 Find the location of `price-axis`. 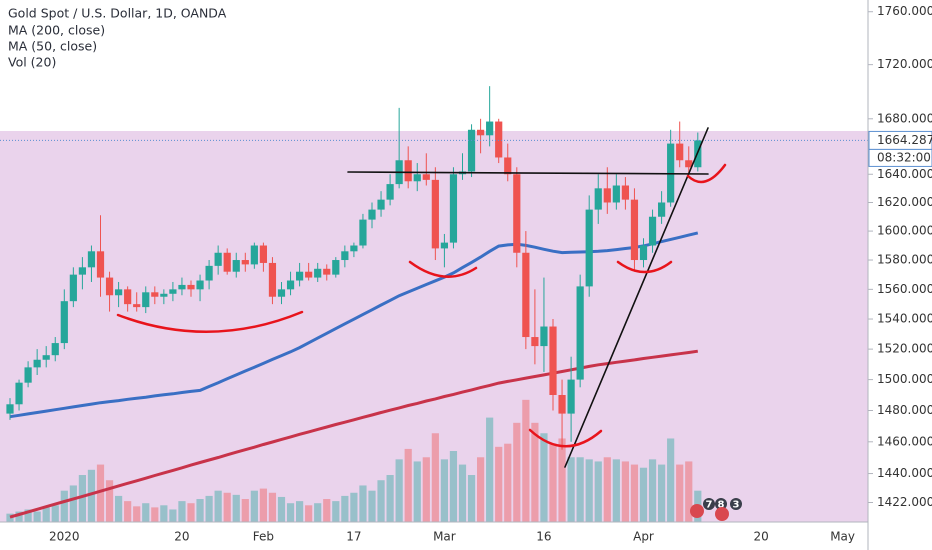

price-axis is located at coordinates (900, 275).